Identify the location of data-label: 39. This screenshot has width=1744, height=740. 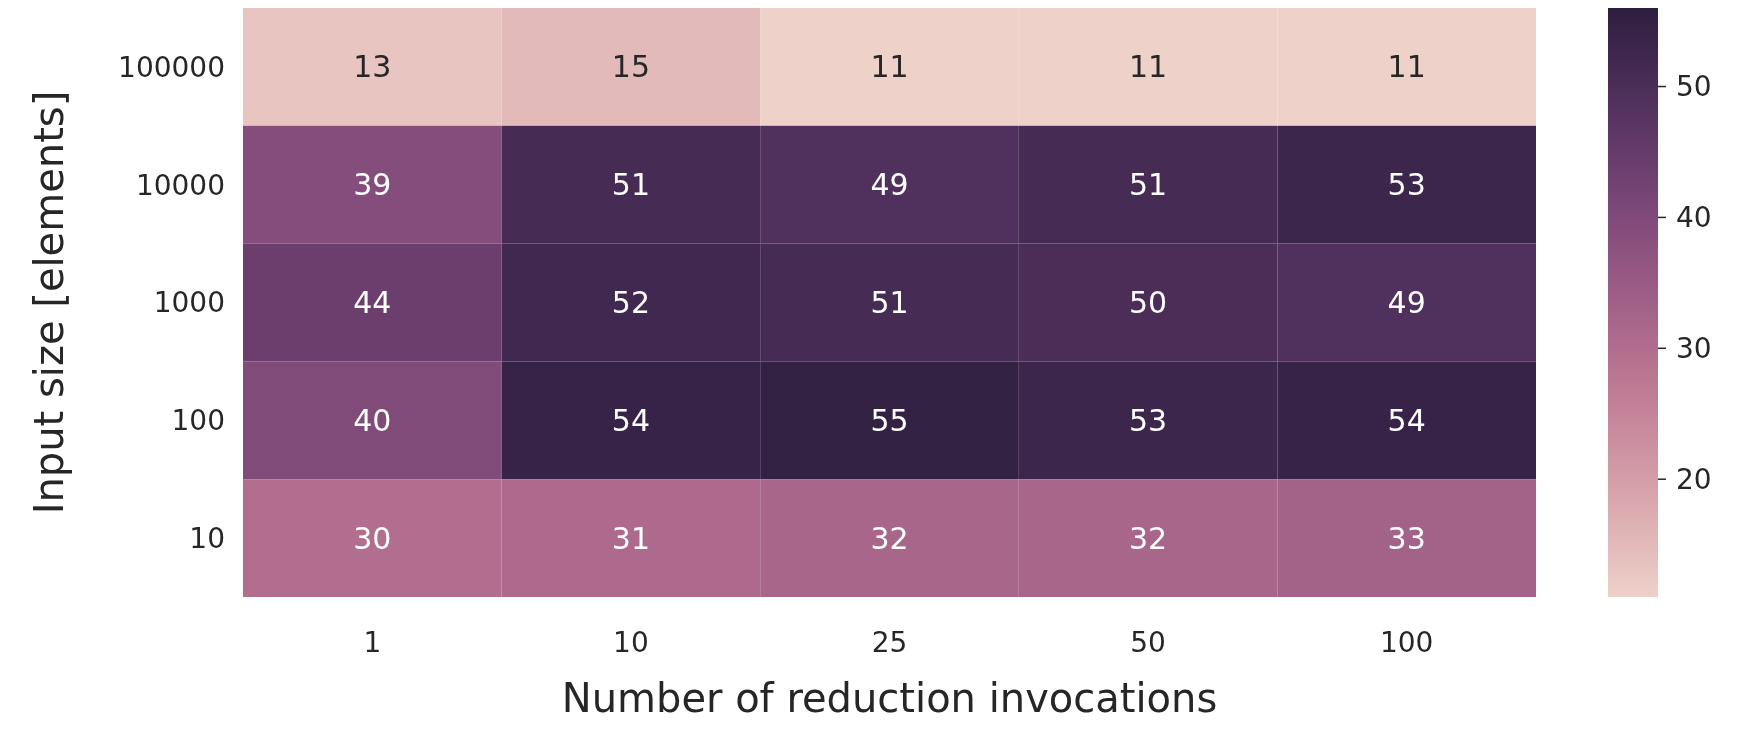
(372, 185).